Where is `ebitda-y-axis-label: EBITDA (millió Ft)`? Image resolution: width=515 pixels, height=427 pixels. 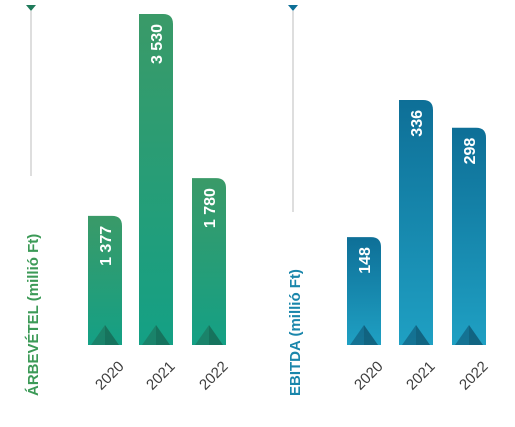 ebitda-y-axis-label: EBITDA (millió Ft) is located at coordinates (295, 332).